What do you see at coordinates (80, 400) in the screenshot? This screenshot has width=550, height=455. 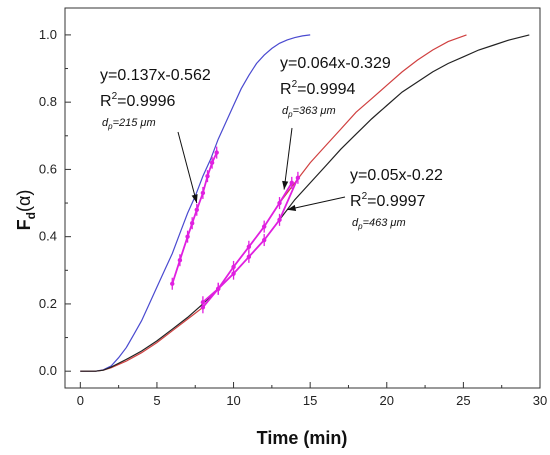 I see `x-tick-label: 0` at bounding box center [80, 400].